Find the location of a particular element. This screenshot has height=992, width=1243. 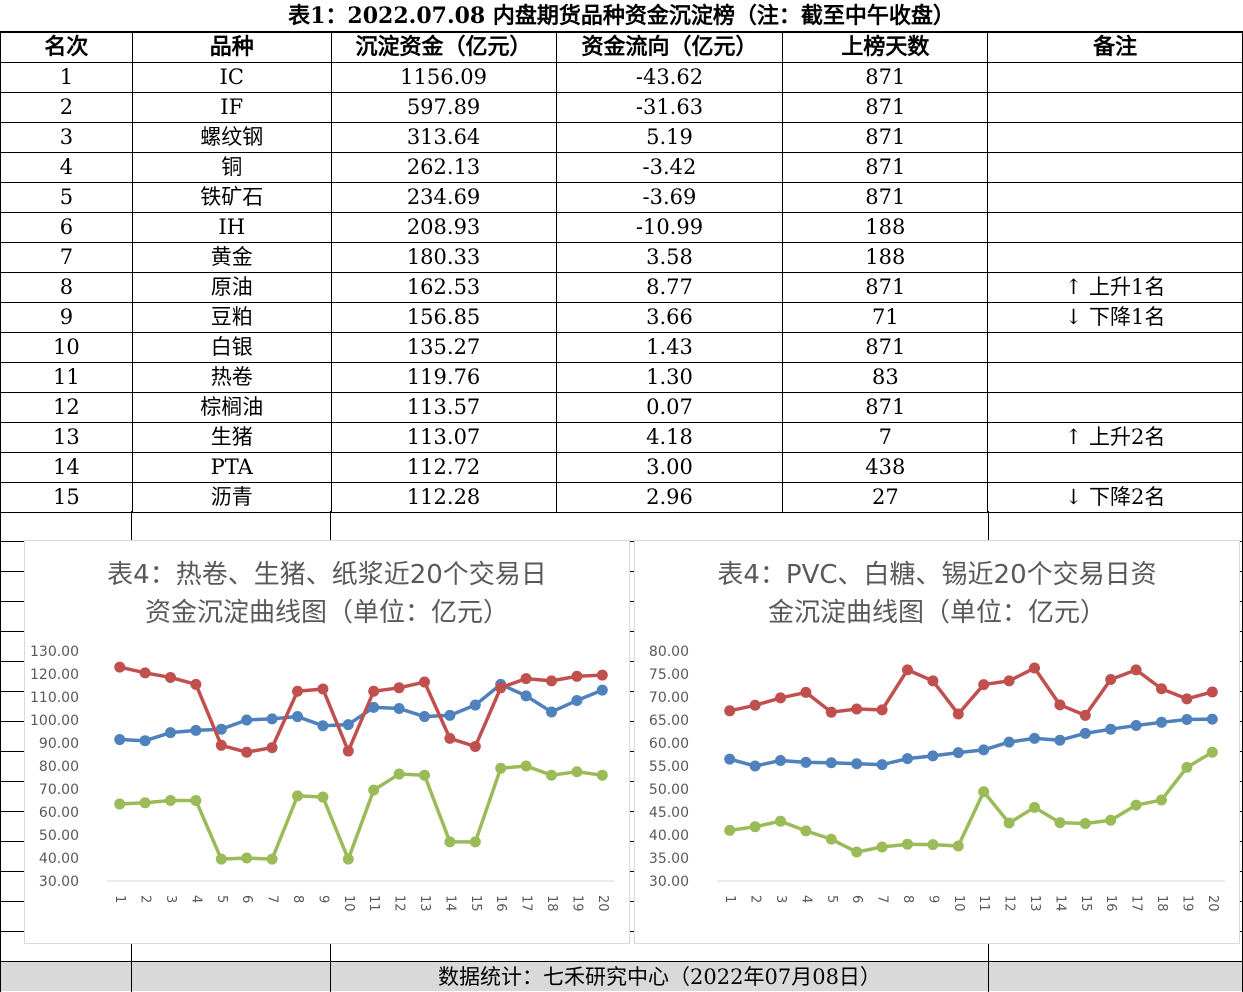

cell-name: 白银 is located at coordinates (231, 347).